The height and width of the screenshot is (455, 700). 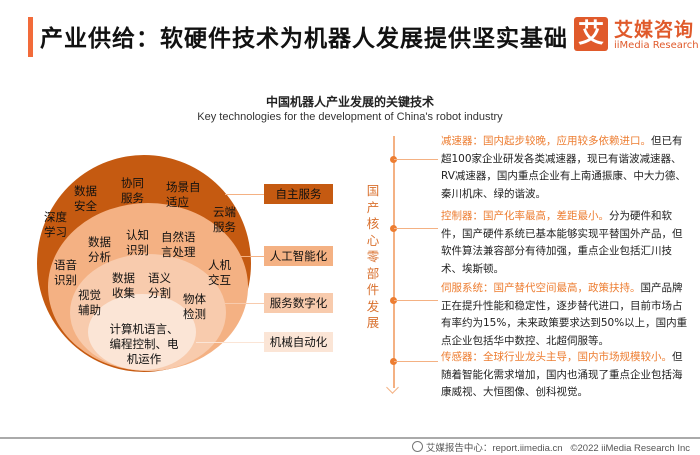 I want to click on ring-label: 语音 识别, so click(x=65, y=273).